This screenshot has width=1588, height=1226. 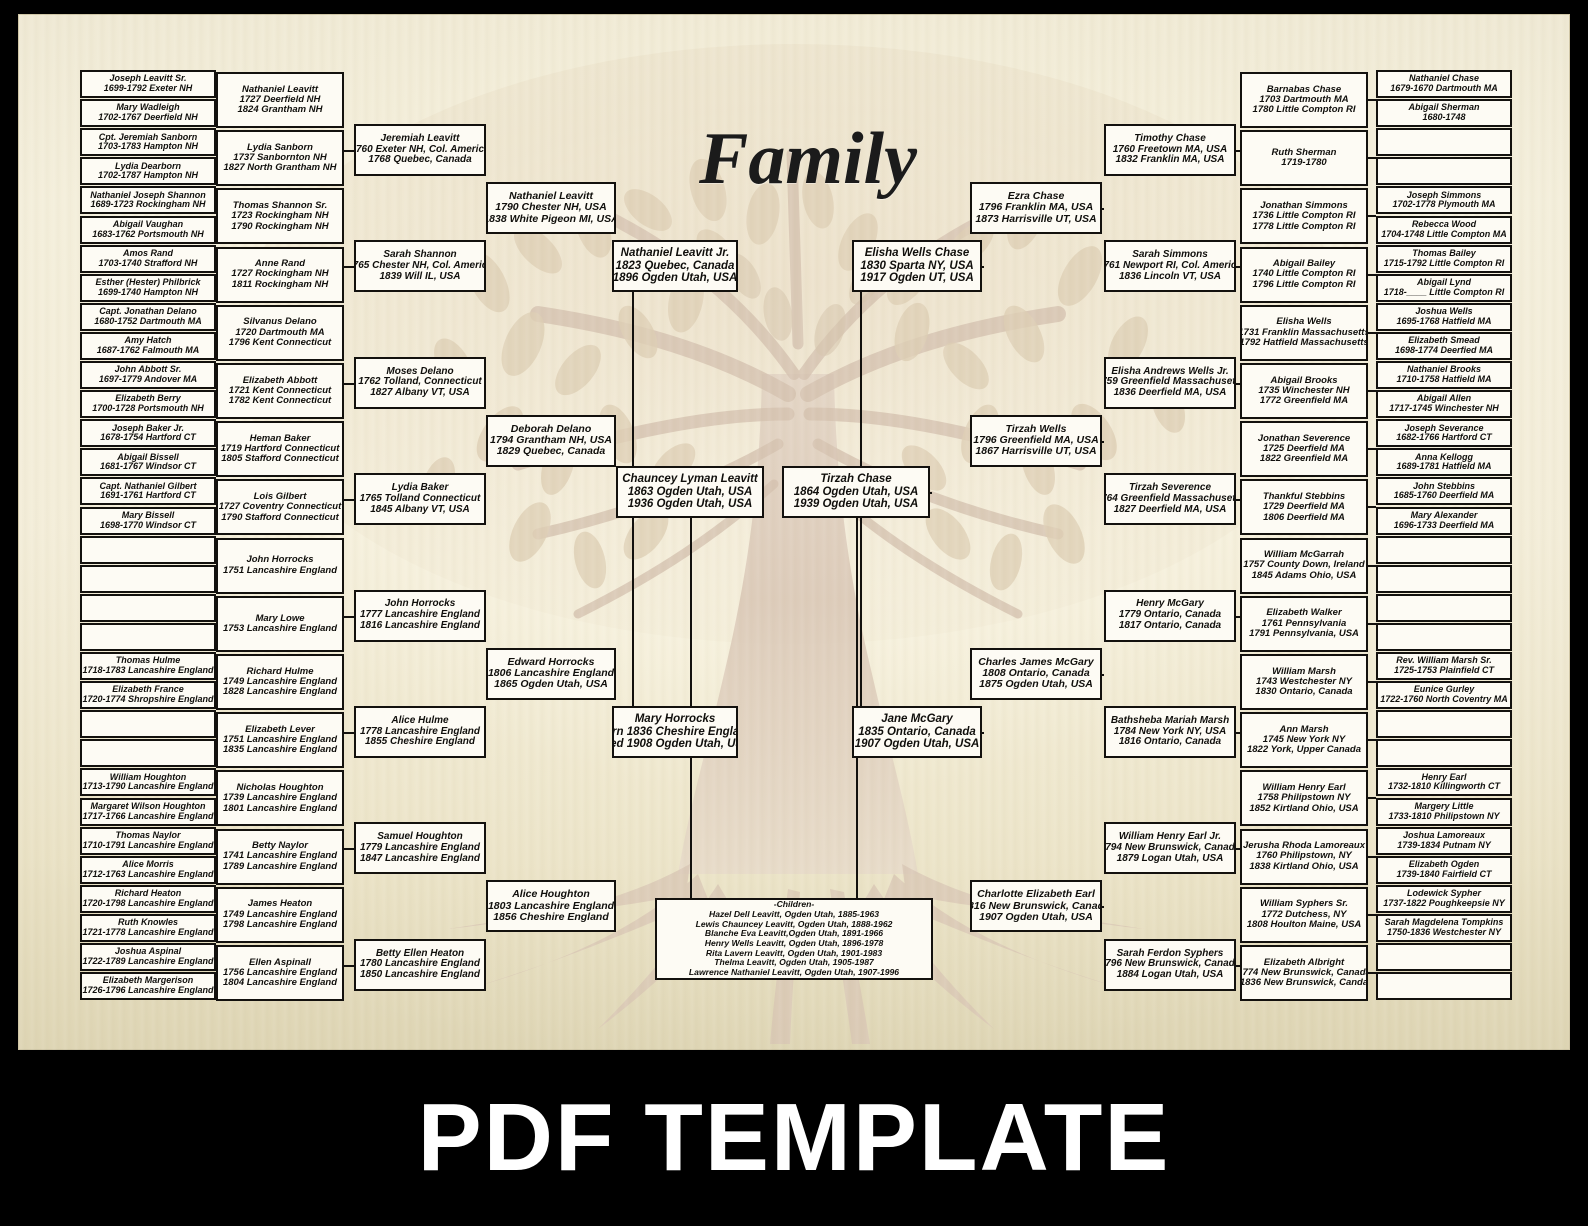 I want to click on ancestor-box-right-gen5-6: Thomas Bailey 1715-1792 Little Compton RI, so click(x=1444, y=258).